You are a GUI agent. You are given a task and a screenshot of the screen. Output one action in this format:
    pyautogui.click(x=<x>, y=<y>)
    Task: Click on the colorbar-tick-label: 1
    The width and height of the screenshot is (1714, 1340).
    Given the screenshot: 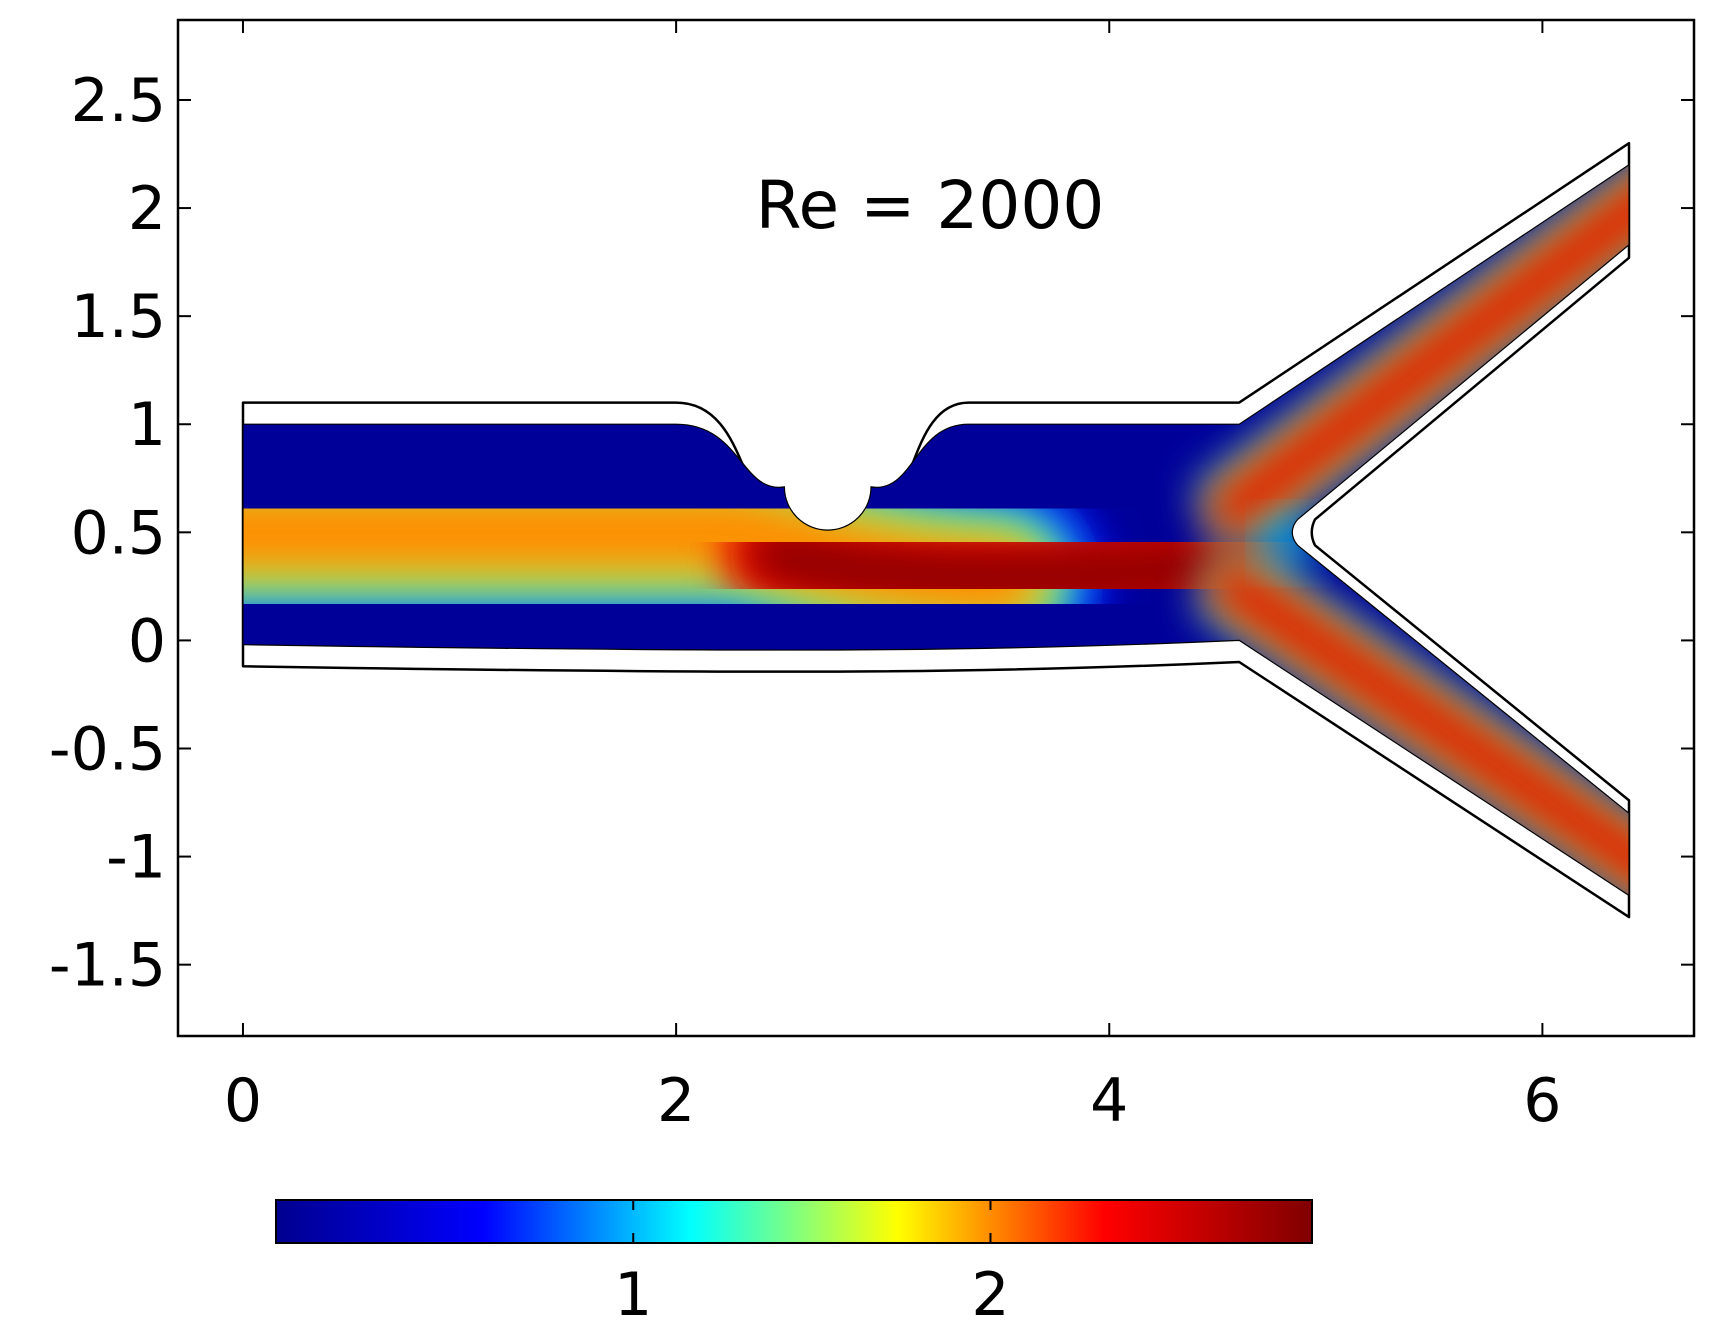 What is the action you would take?
    pyautogui.click(x=633, y=1295)
    